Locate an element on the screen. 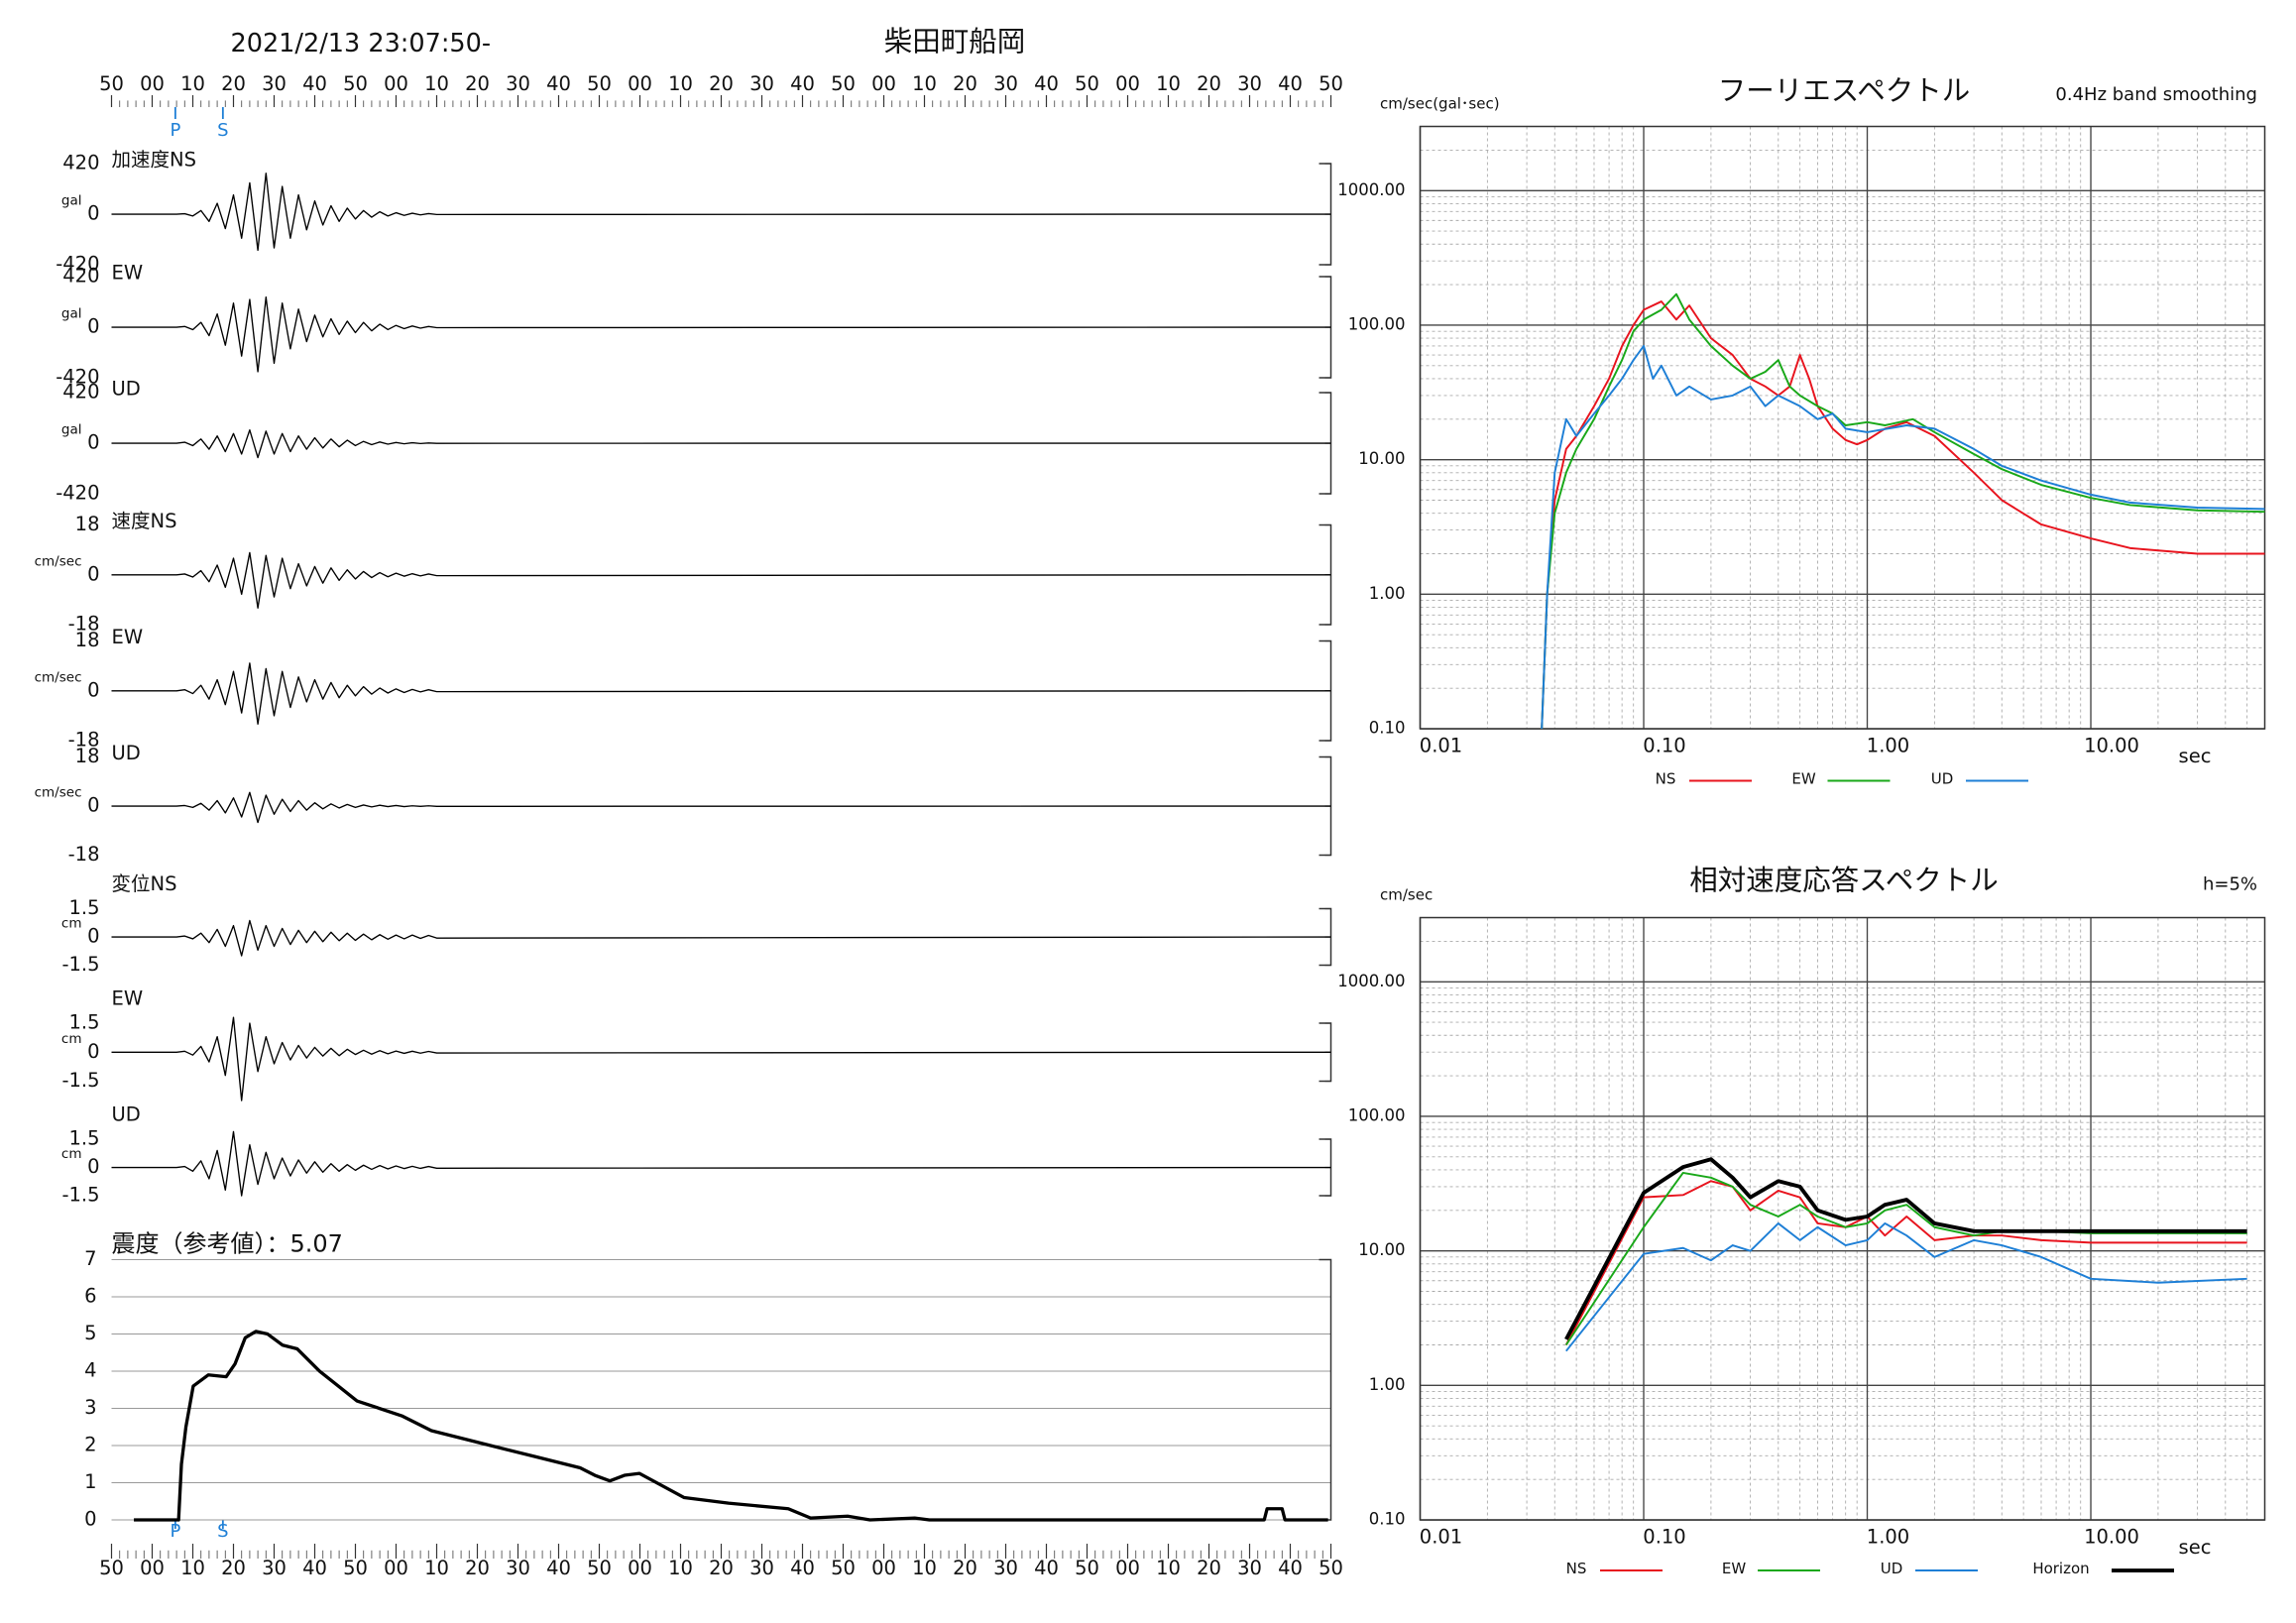  intensity-line is located at coordinates (731, 1426).